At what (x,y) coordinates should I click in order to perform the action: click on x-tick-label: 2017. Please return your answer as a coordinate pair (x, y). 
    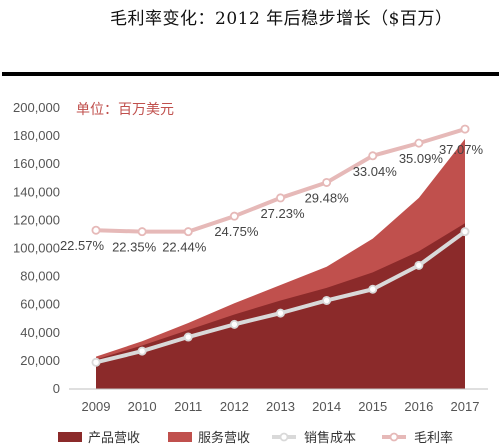
    Looking at the image, I should click on (465, 406).